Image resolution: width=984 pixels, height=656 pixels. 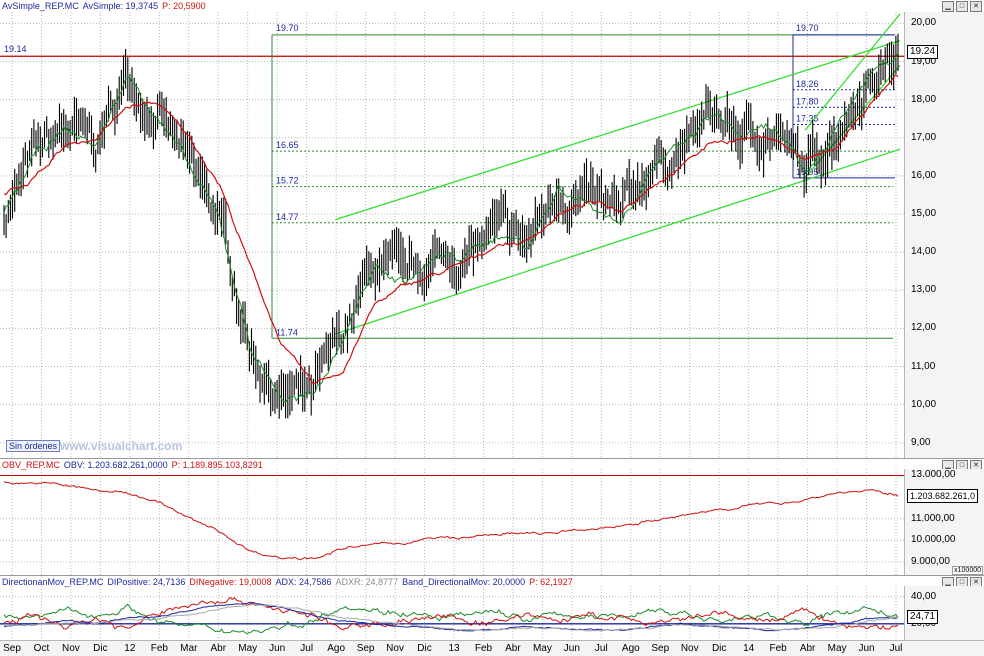 I want to click on header-field: ADX: 24,7586, so click(x=303, y=582).